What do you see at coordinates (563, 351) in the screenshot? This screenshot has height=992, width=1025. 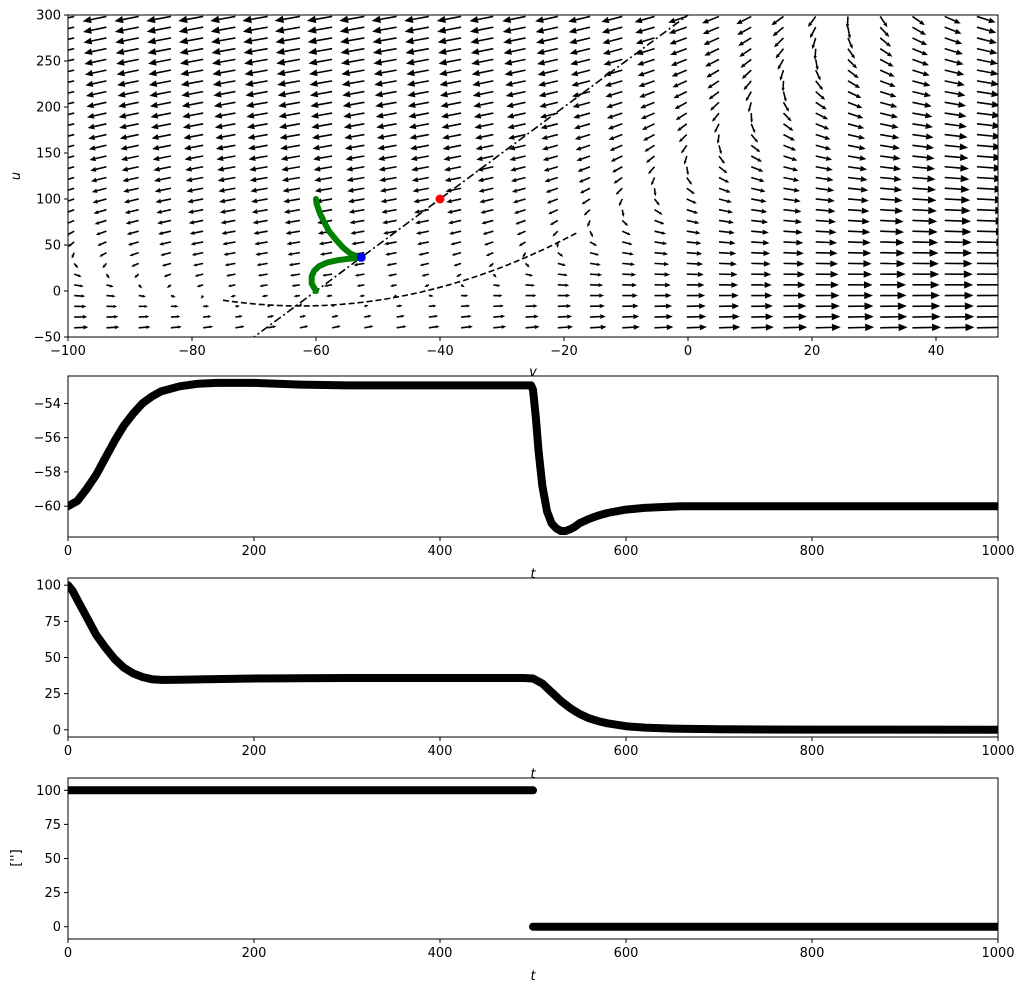 I see `x-tick-label: −20` at bounding box center [563, 351].